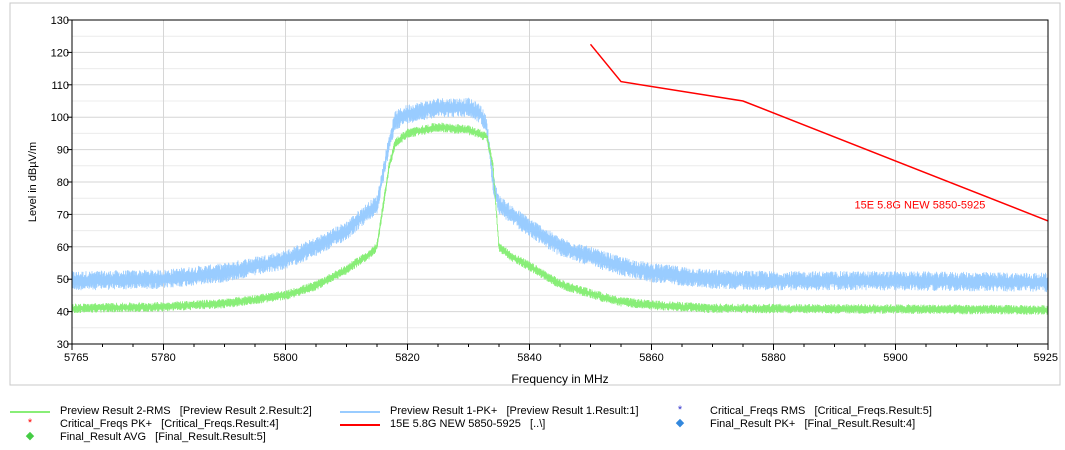 The height and width of the screenshot is (450, 1065). I want to click on x-tick-label: 5925, so click(1046, 358).